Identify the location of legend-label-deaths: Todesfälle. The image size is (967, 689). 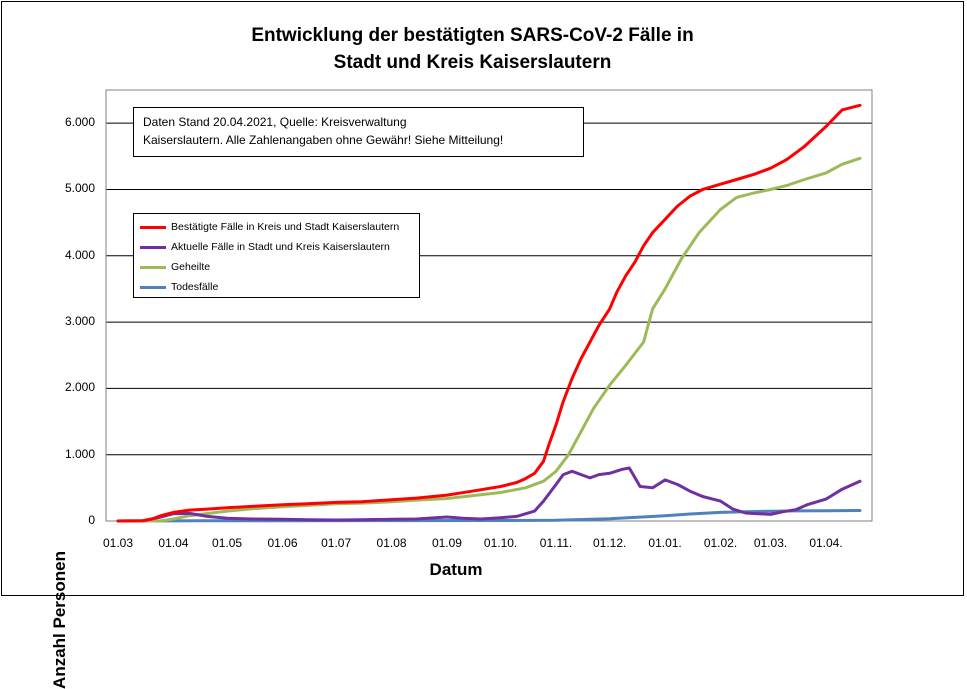
(195, 287).